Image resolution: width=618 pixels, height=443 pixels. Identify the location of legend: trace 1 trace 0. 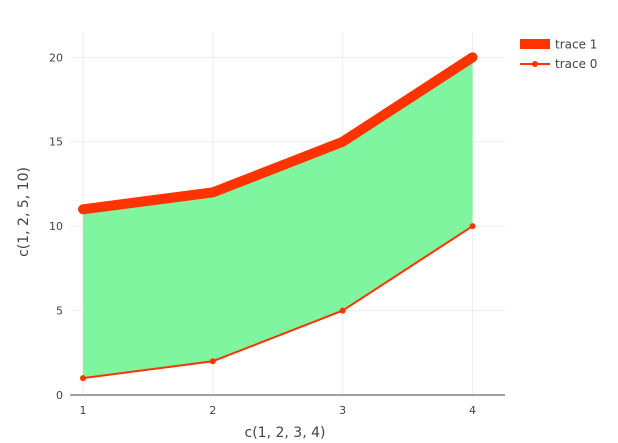
(558, 55).